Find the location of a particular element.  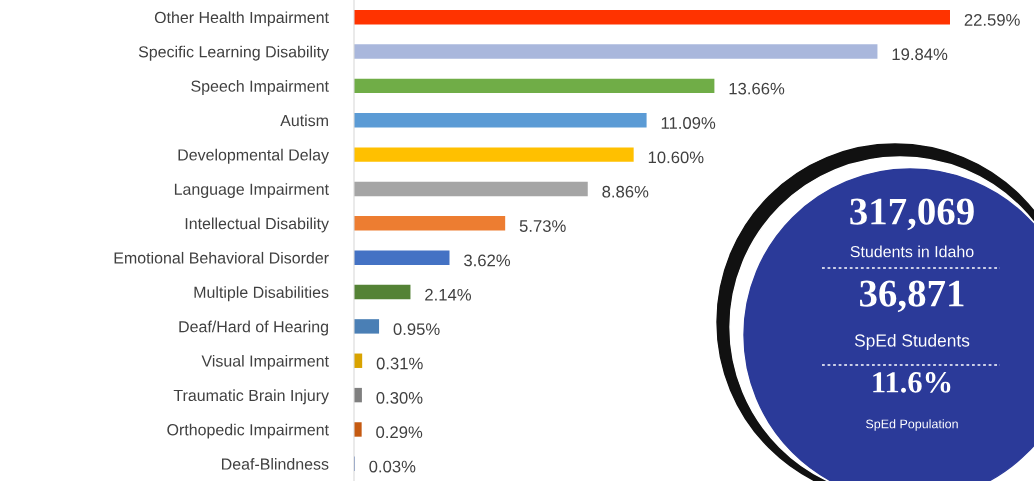

data-label: 5.73% is located at coordinates (542, 226).